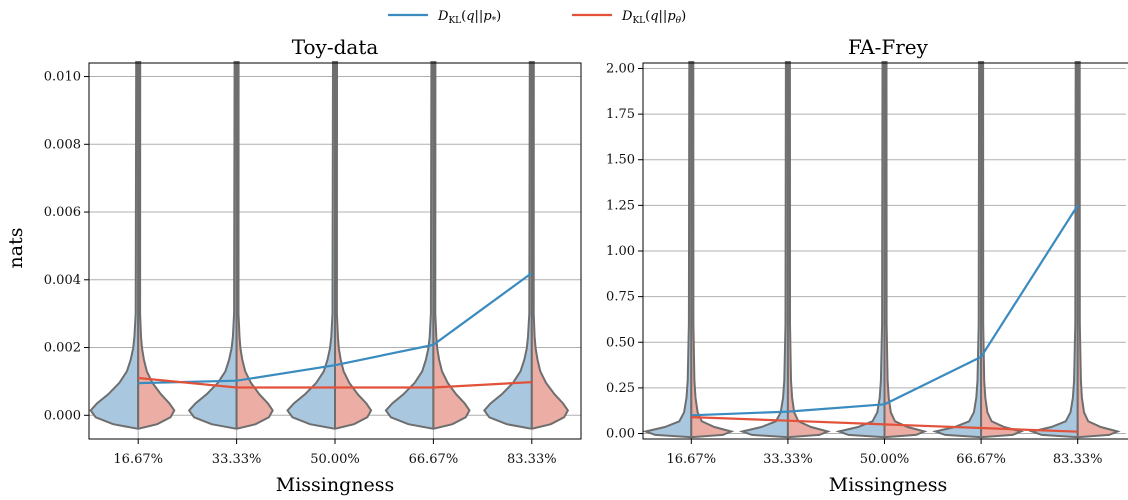 This screenshot has width=1128, height=500. Describe the element at coordinates (620, 160) in the screenshot. I see `y-tick-label: 1.50` at that location.